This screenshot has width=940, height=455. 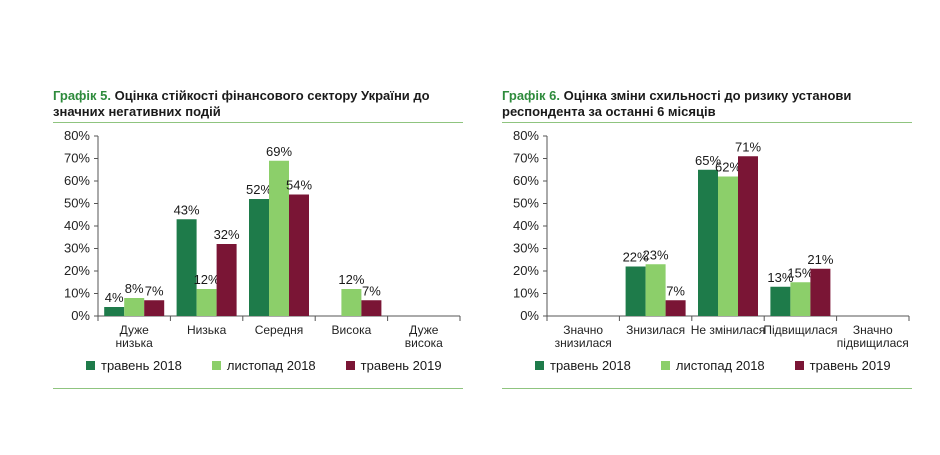 I want to click on data-label: 62%, so click(x=728, y=167).